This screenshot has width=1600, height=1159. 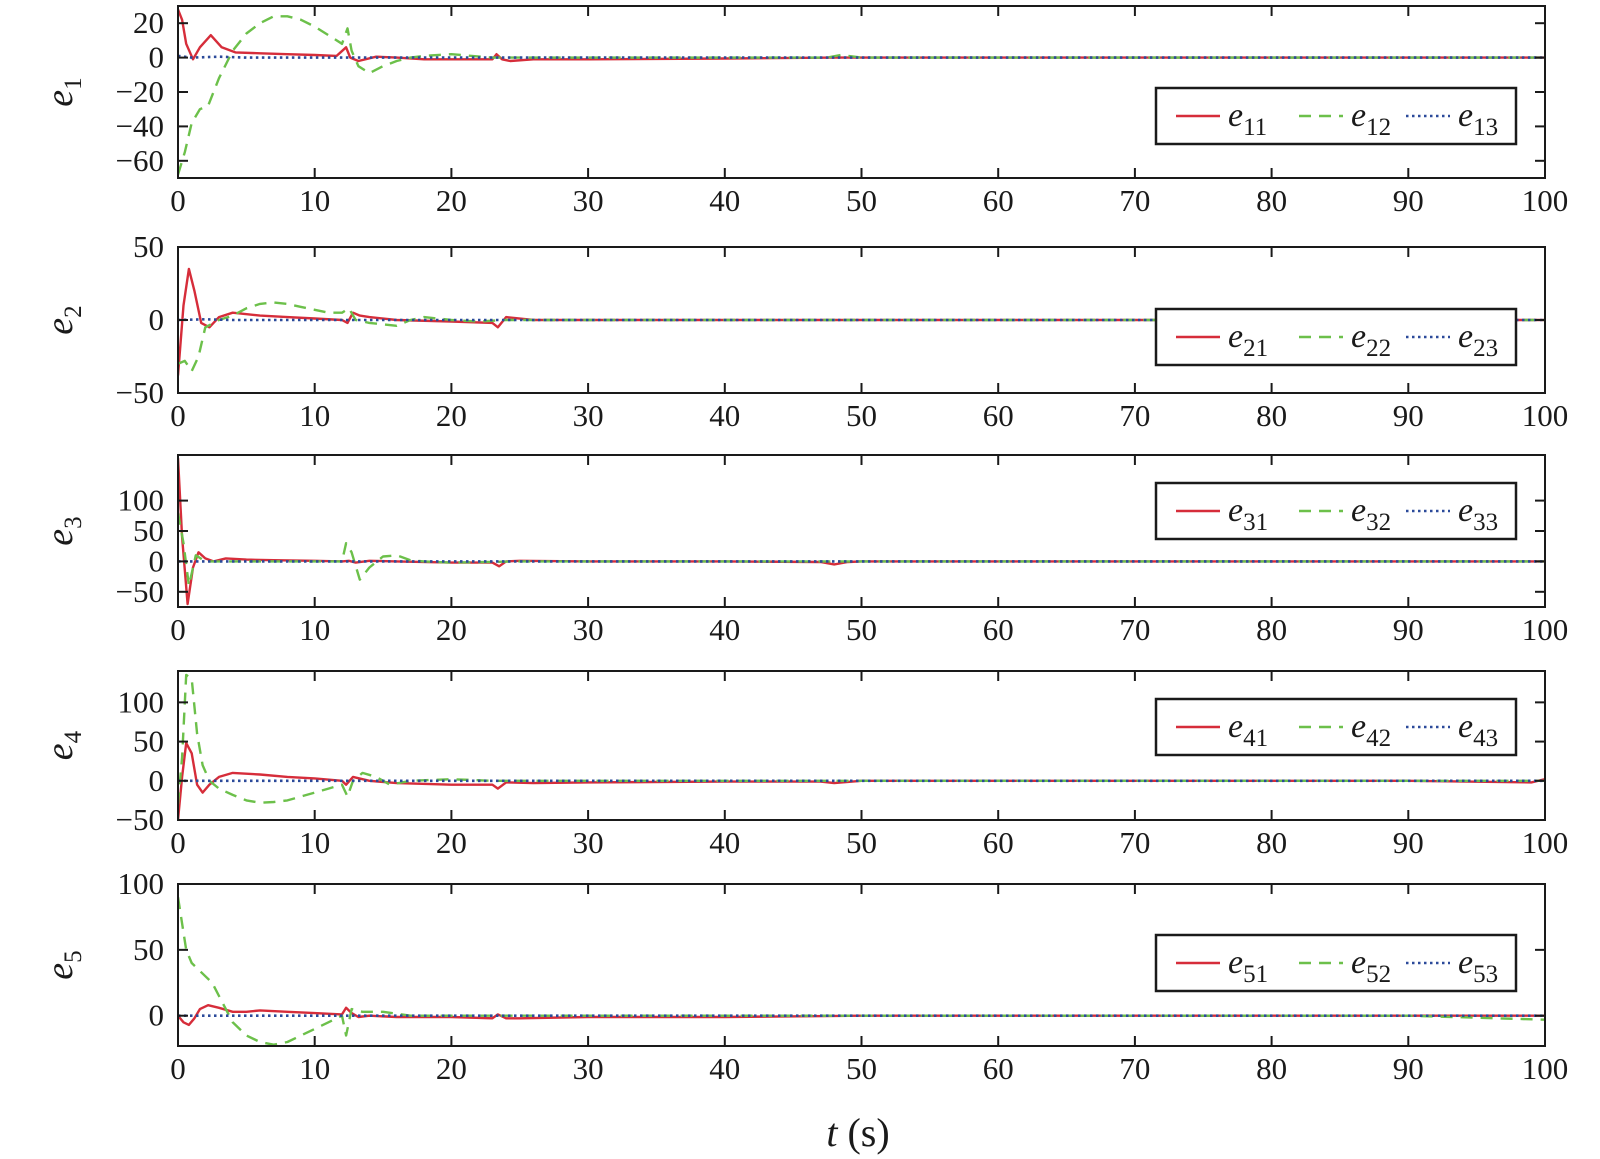 I want to click on legend-label-e42: e42, so click(x=1371, y=730).